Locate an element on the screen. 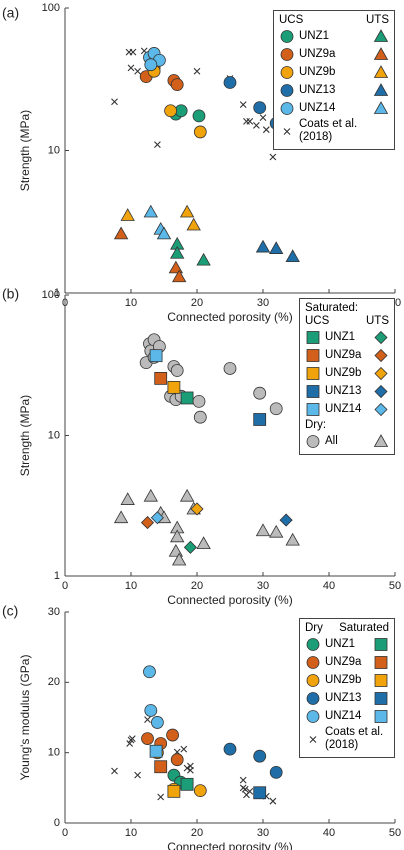 The width and height of the screenshot is (404, 850). y-tick-label: 20 is located at coordinates (54, 682).